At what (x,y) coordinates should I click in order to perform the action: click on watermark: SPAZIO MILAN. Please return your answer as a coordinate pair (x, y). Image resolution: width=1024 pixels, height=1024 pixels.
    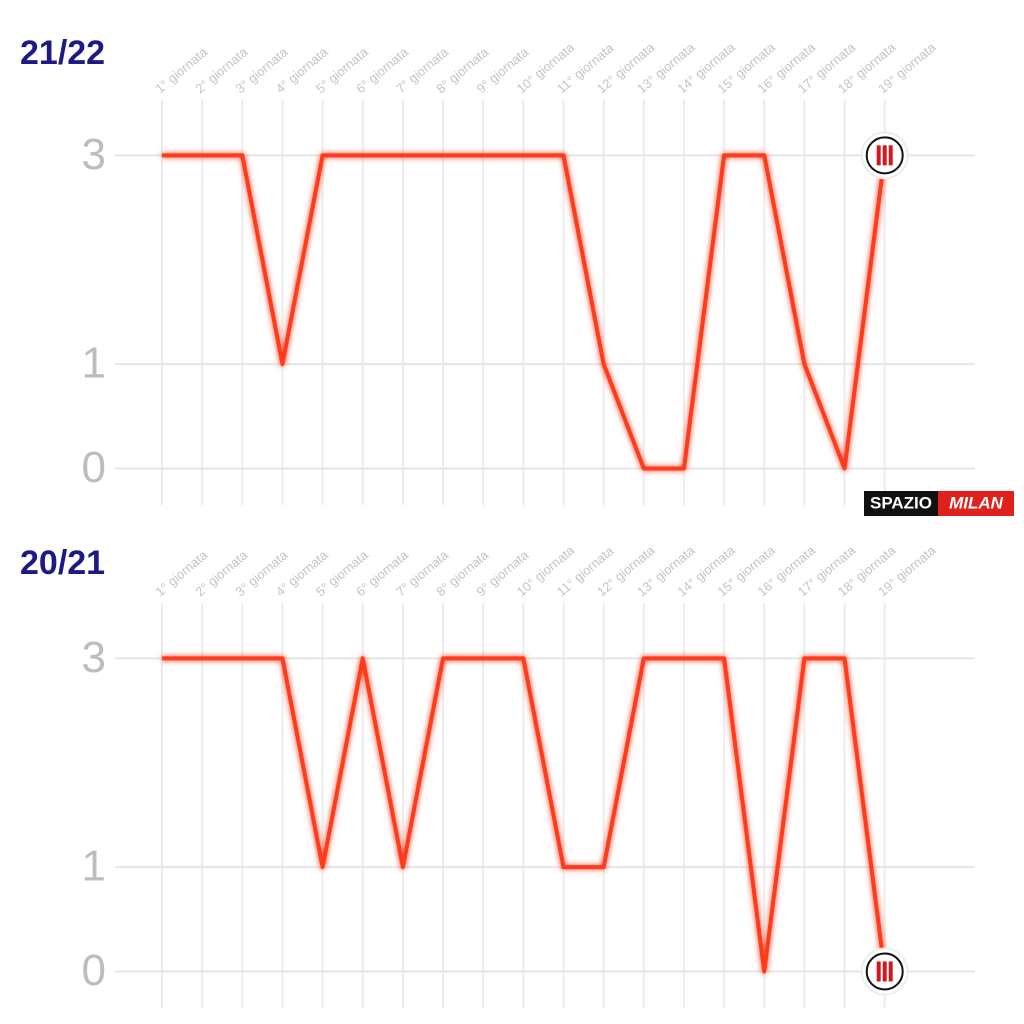
    Looking at the image, I should click on (939, 503).